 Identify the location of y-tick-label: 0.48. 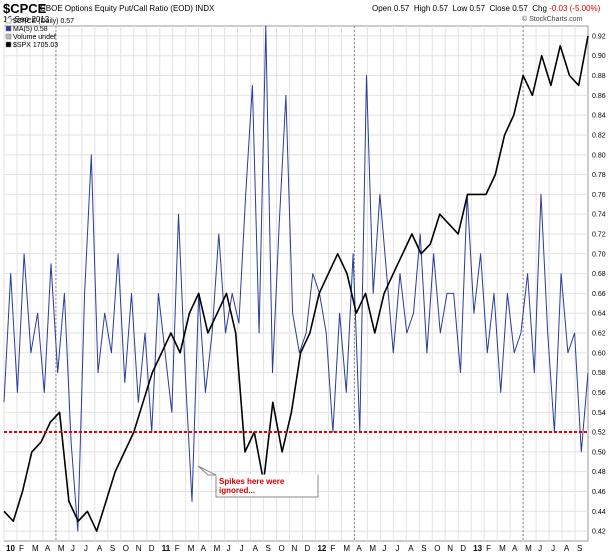
(599, 472).